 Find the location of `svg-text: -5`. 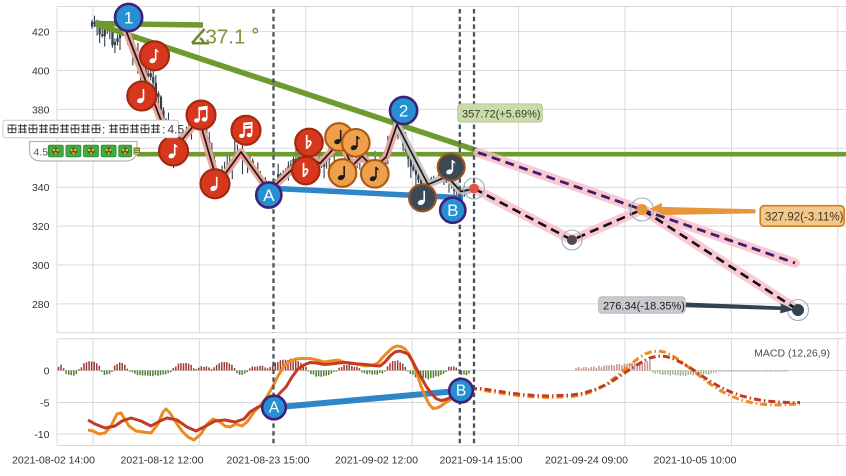

svg-text: -5 is located at coordinates (44, 404).